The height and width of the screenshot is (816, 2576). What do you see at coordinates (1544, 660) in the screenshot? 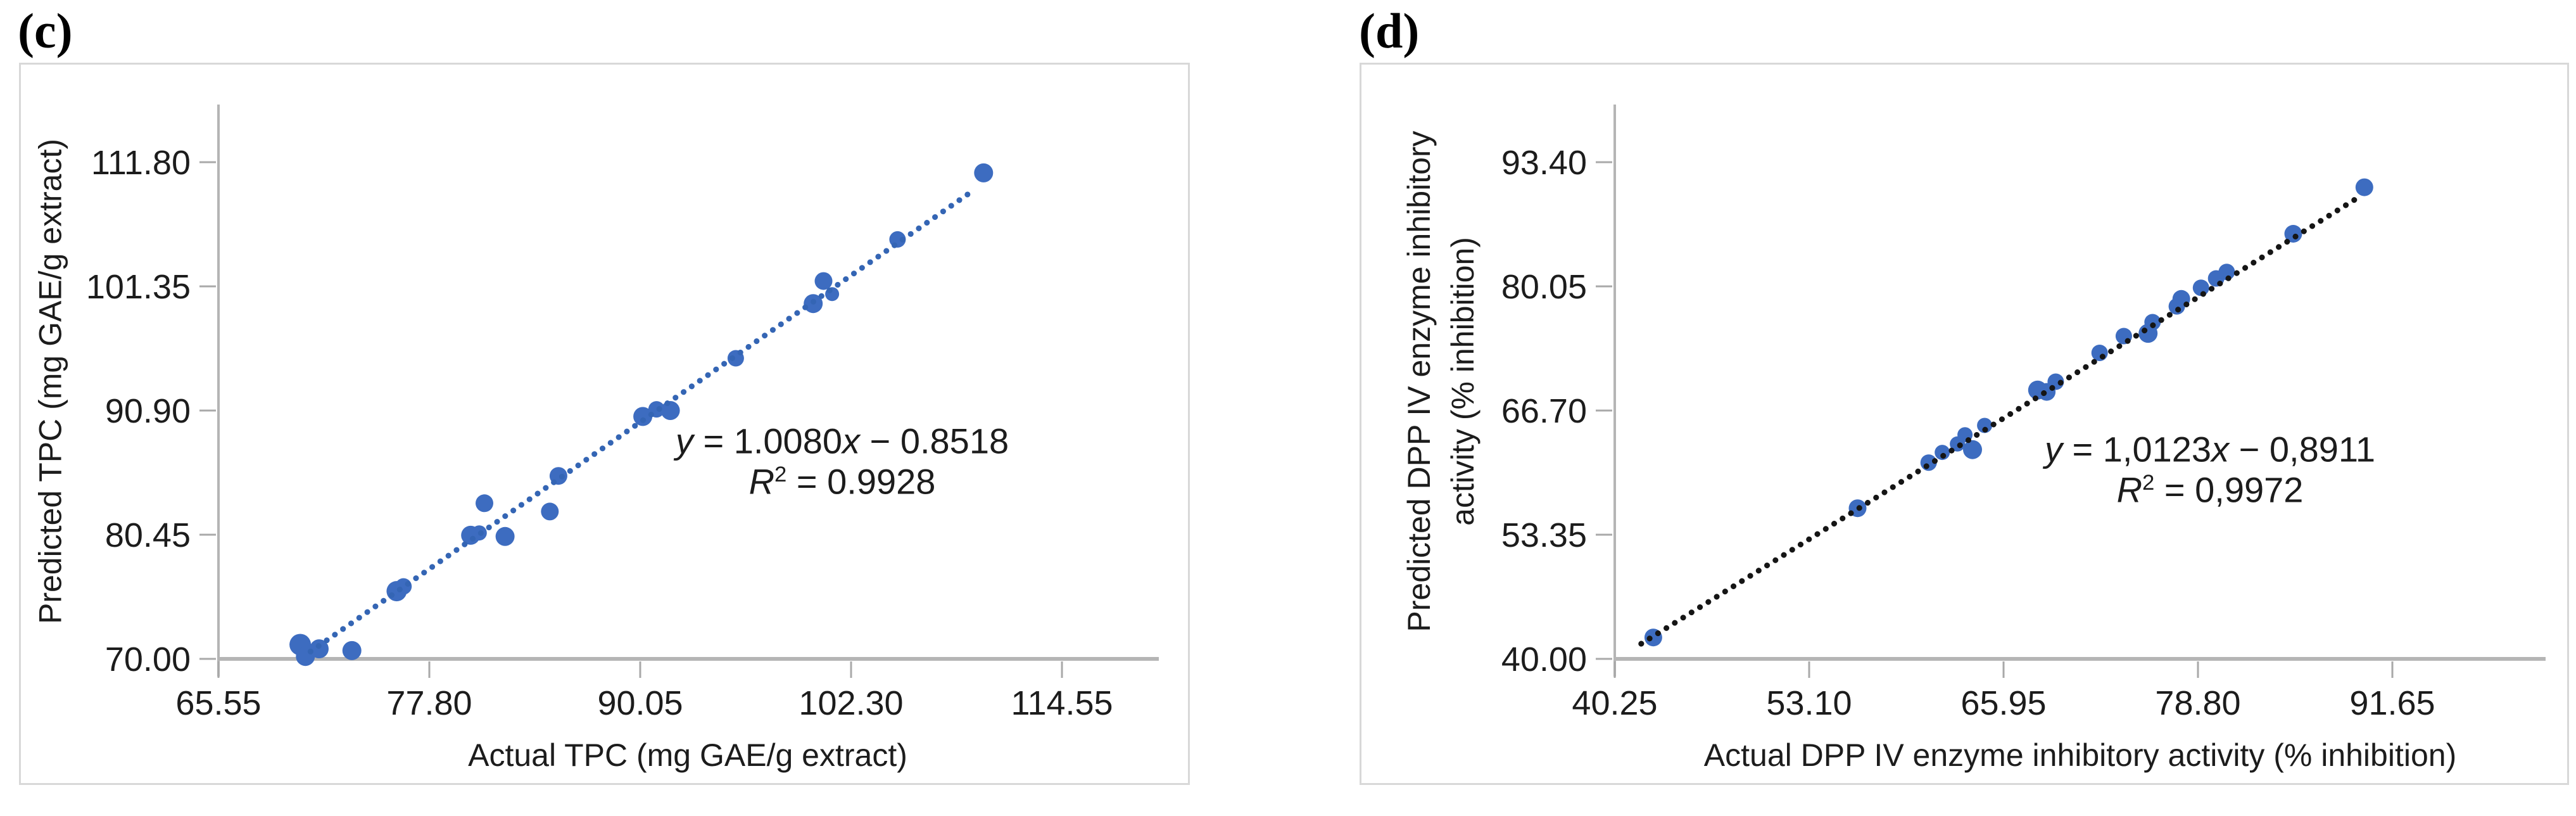
I see `y-tick-label: 40.00` at bounding box center [1544, 660].